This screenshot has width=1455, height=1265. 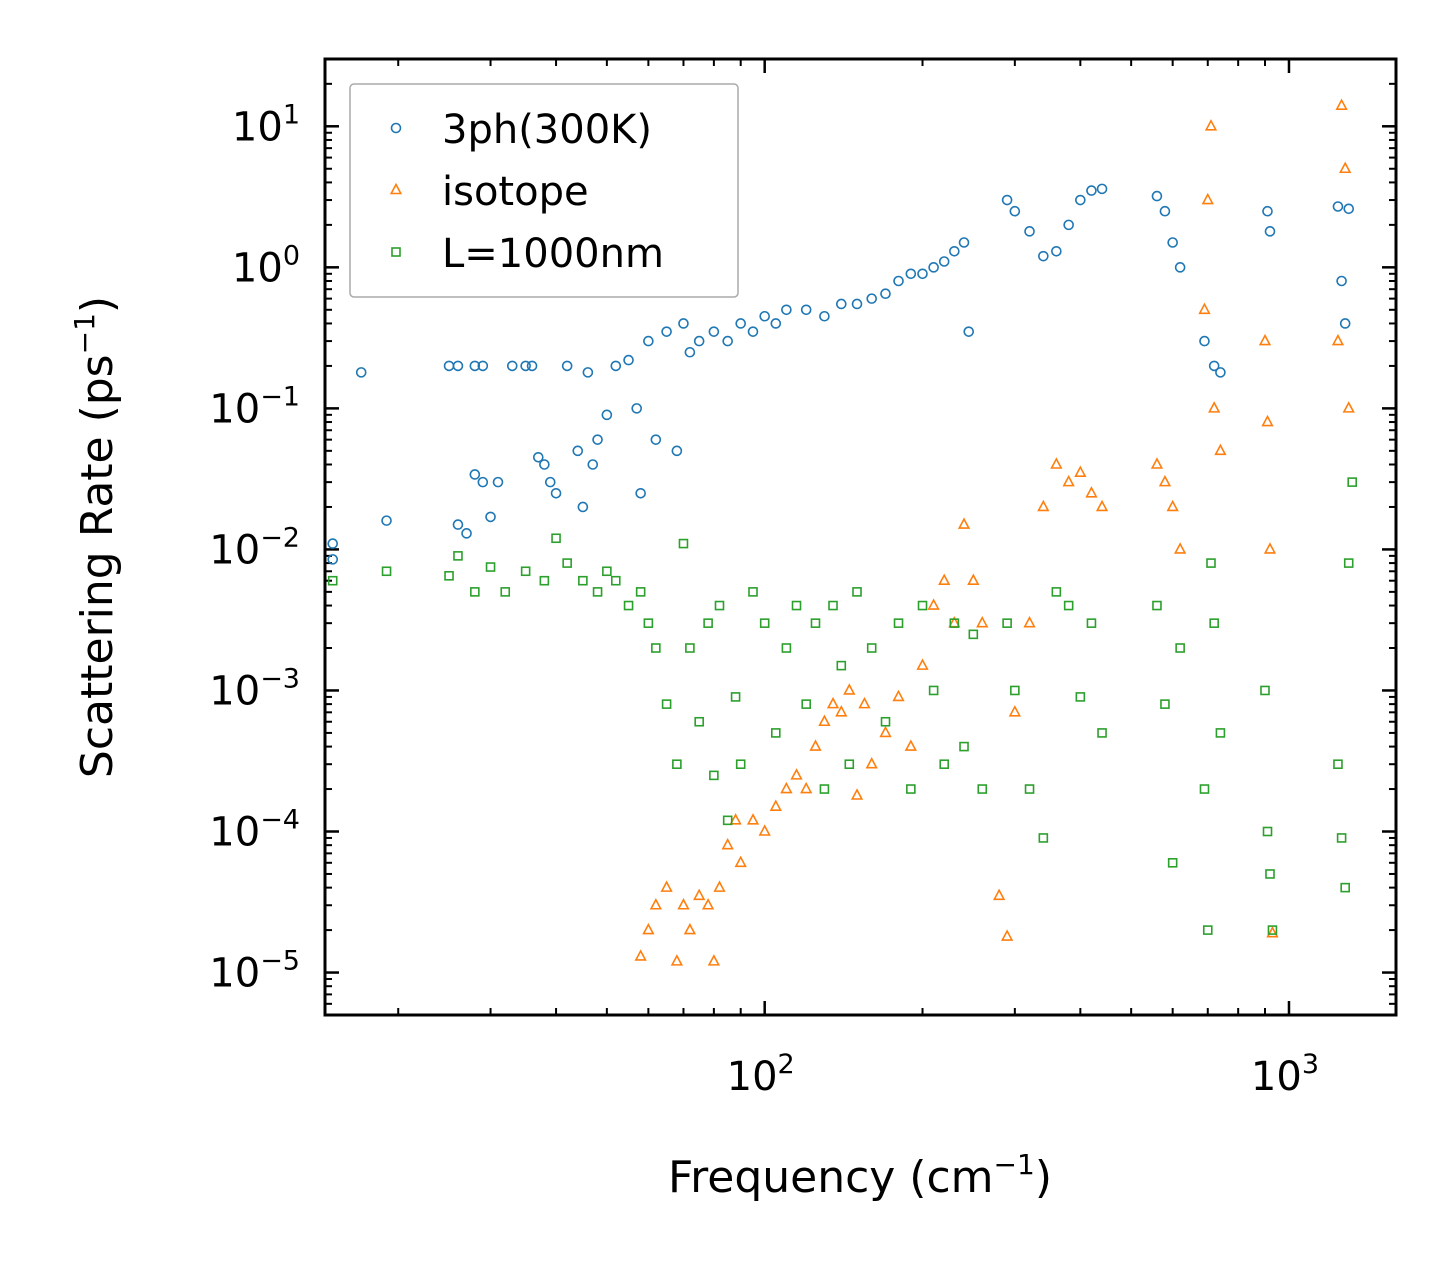 I want to click on legend-marker, so click(x=396, y=252).